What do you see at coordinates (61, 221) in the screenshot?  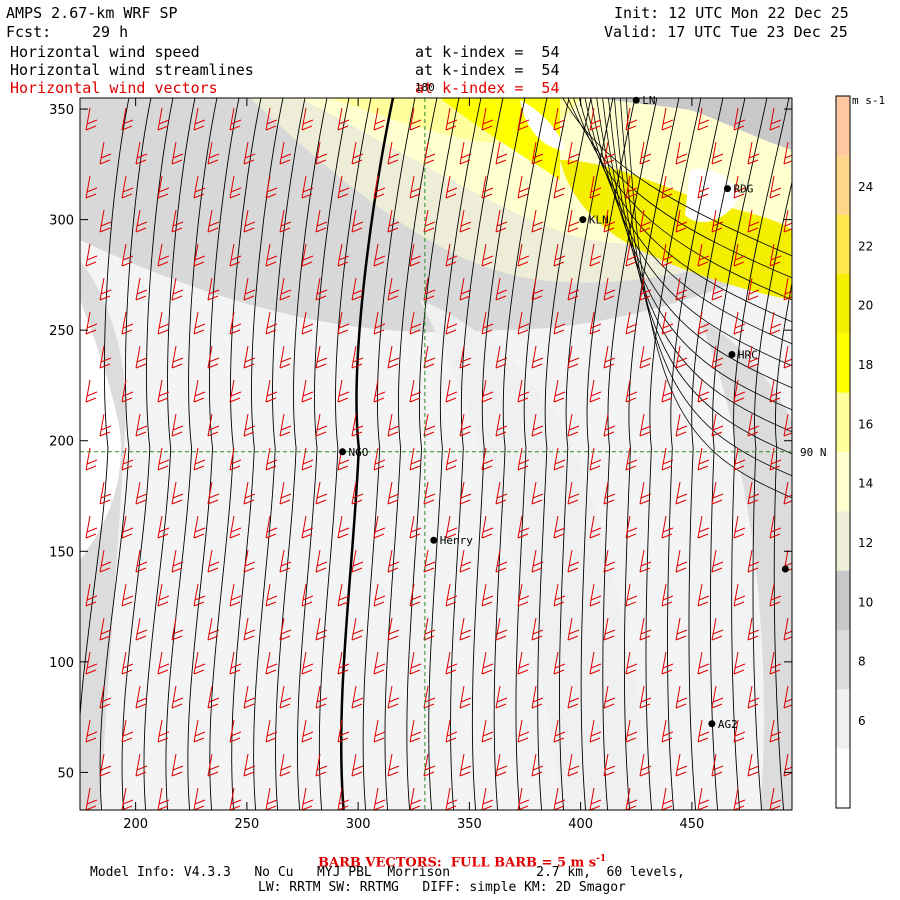 I see `y-tick-label: 300` at bounding box center [61, 221].